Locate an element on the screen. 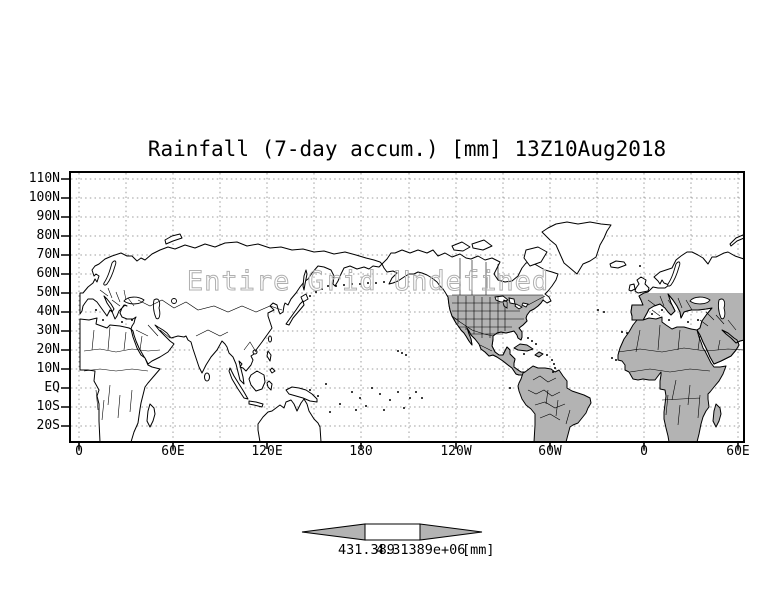 Image resolution: width=784 pixels, height=612 pixels. lat-label-10n: 10N is located at coordinates (48, 368).